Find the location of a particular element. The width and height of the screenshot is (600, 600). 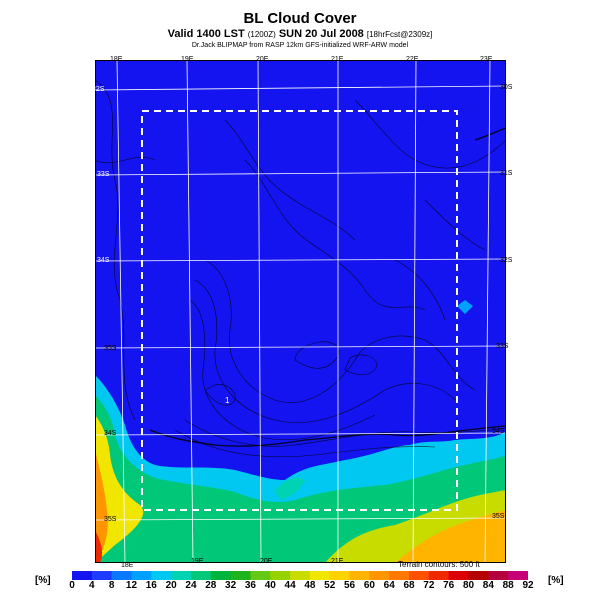

color-scale-tick-label: 32 is located at coordinates (231, 585).